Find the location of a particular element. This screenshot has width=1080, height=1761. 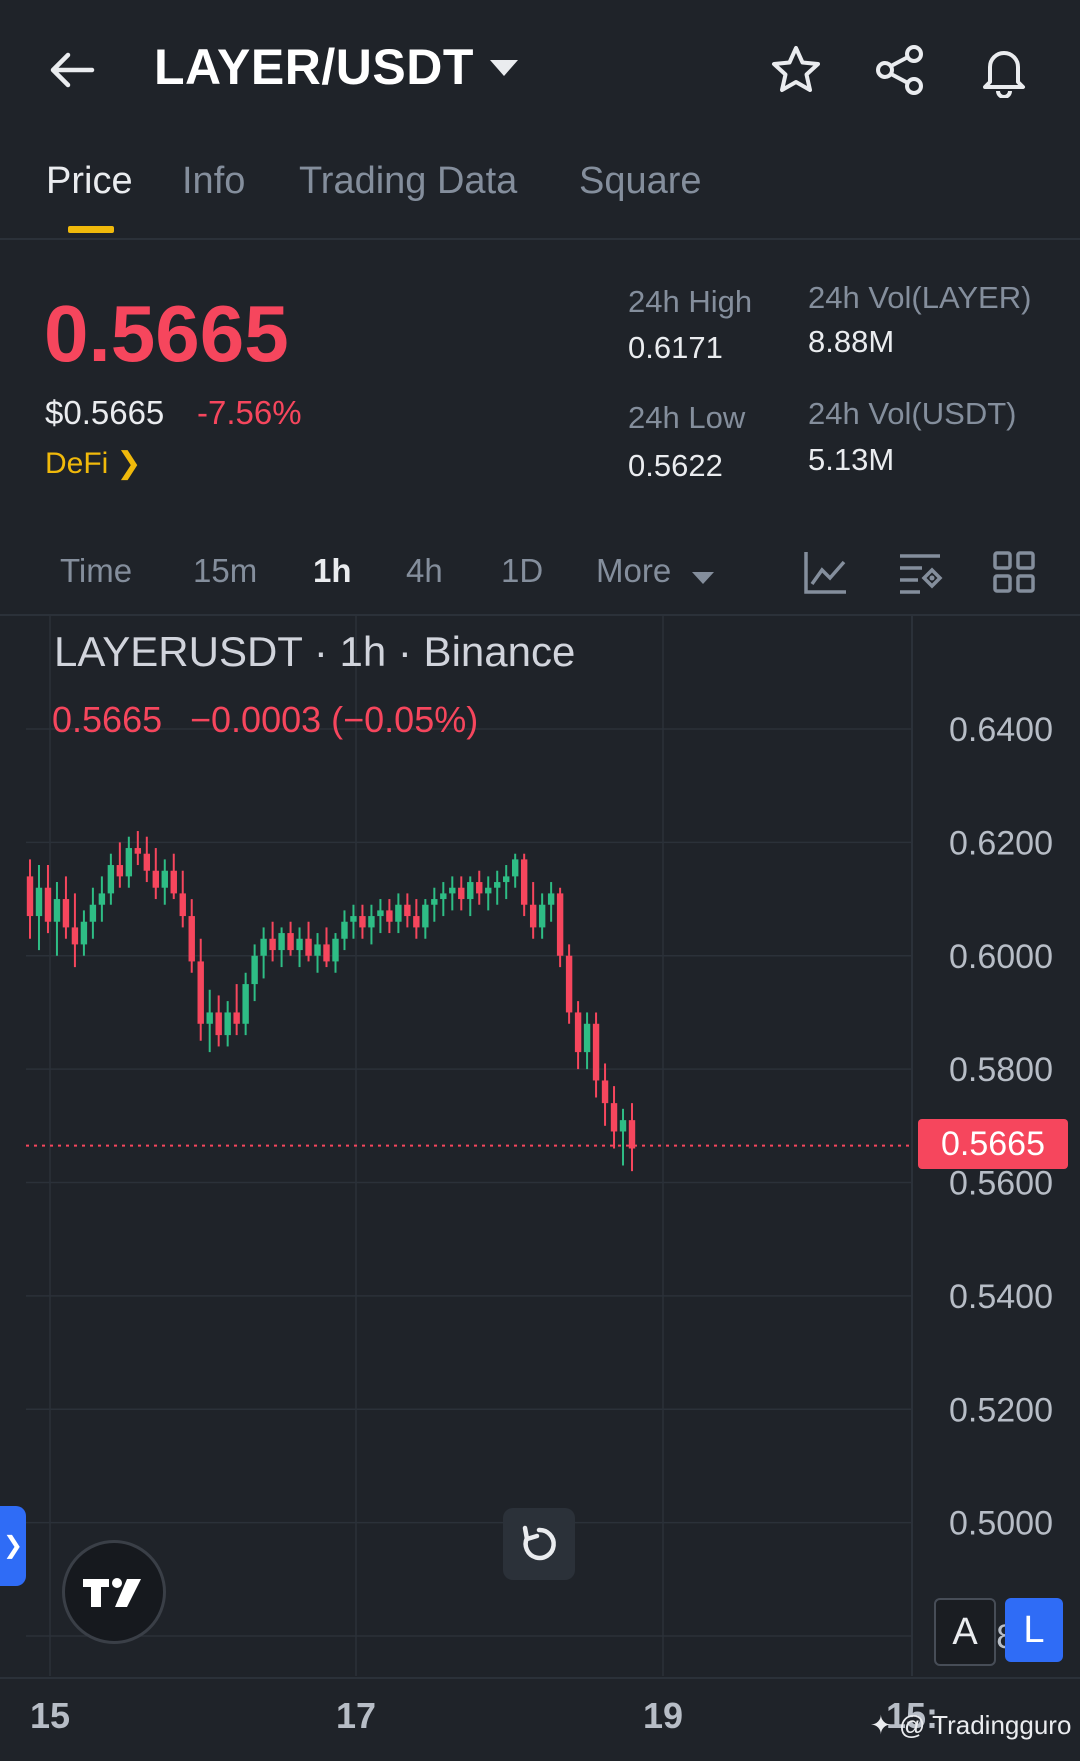

y-tick-label: 0.5800 is located at coordinates (1001, 1070).